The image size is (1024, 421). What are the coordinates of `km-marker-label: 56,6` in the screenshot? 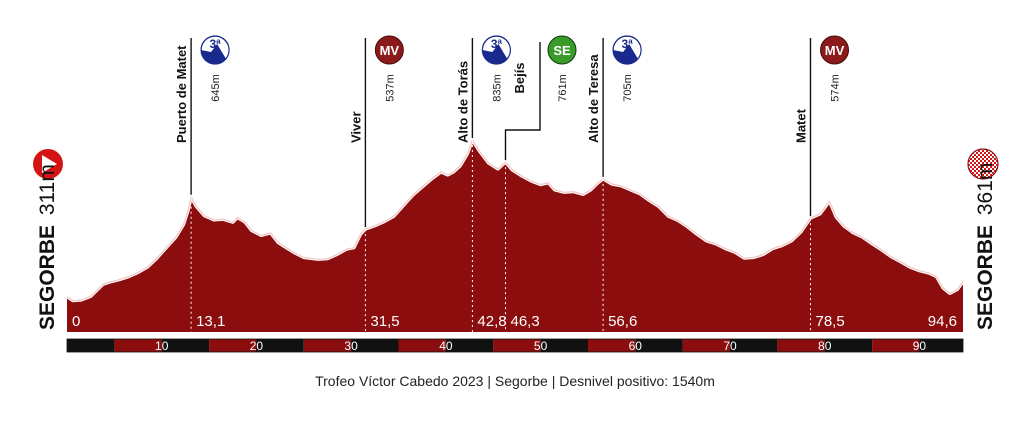 It's located at (622, 321).